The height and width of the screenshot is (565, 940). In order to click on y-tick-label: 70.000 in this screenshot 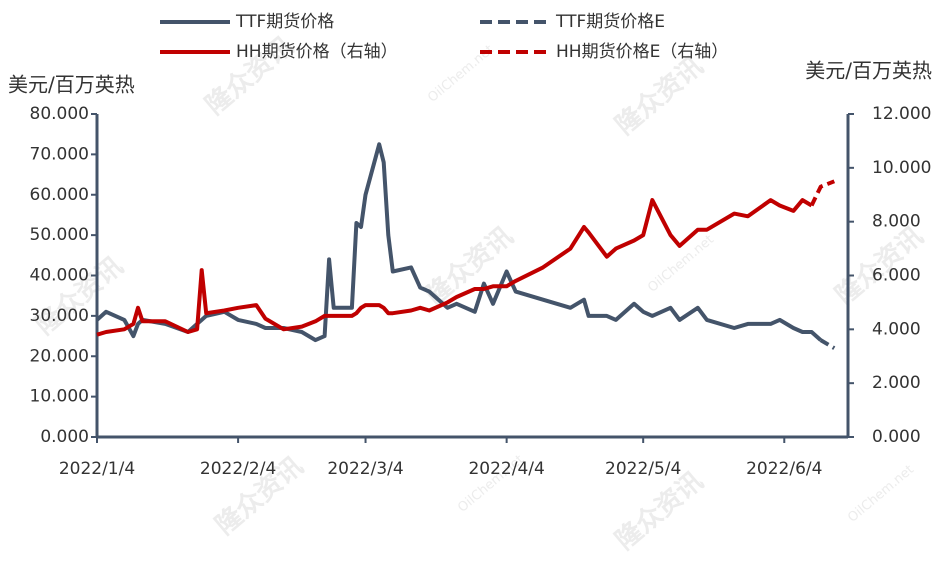, I will do `click(59, 154)`.